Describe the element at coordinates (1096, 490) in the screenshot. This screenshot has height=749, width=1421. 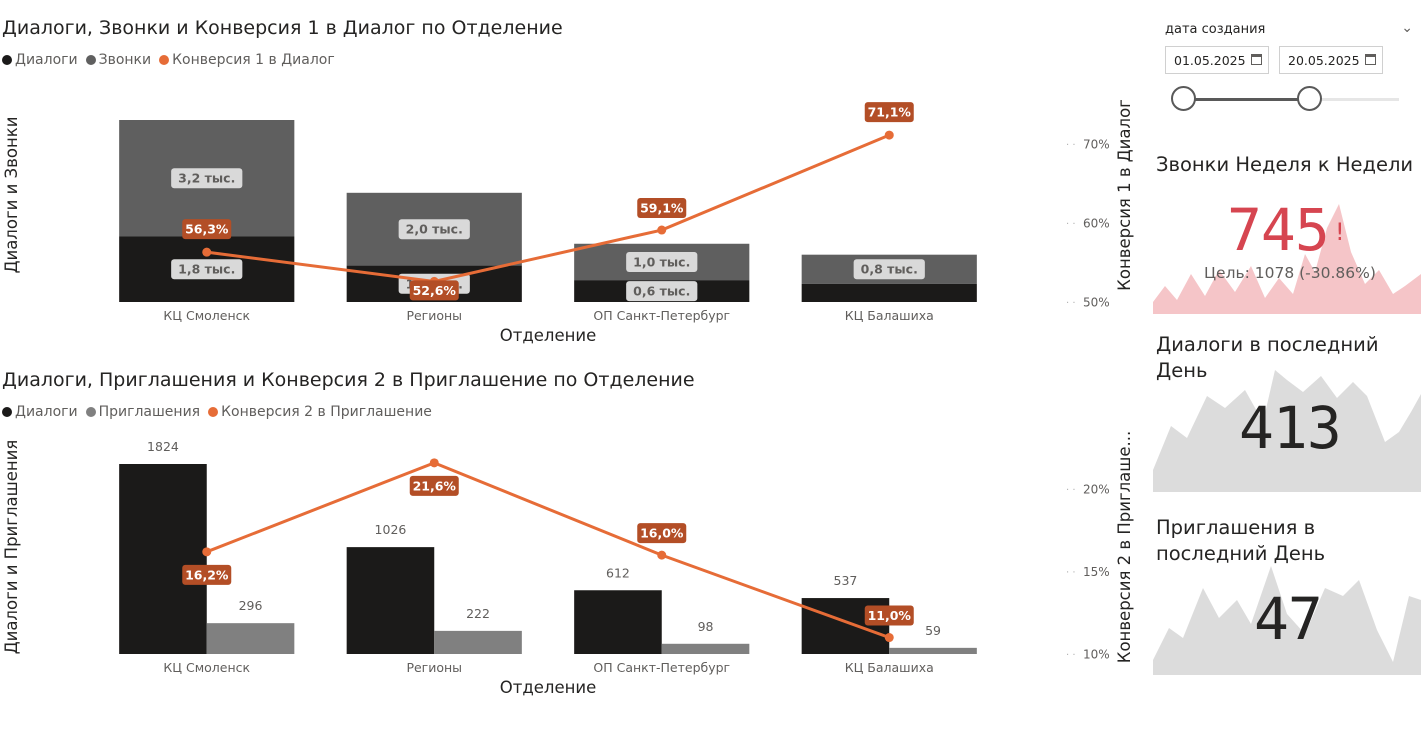
I see `y2-tick-label: 20%` at that location.